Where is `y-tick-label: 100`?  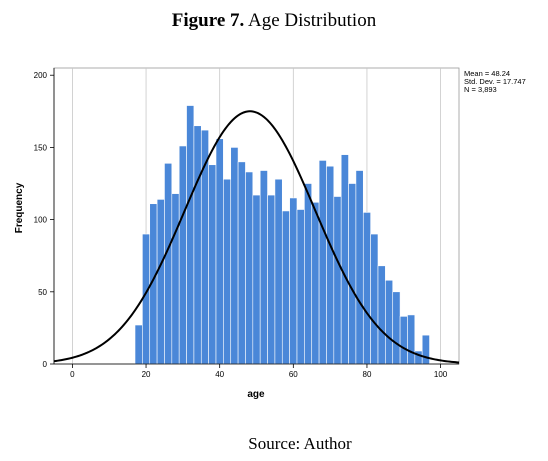
y-tick-label: 100 is located at coordinates (41, 220).